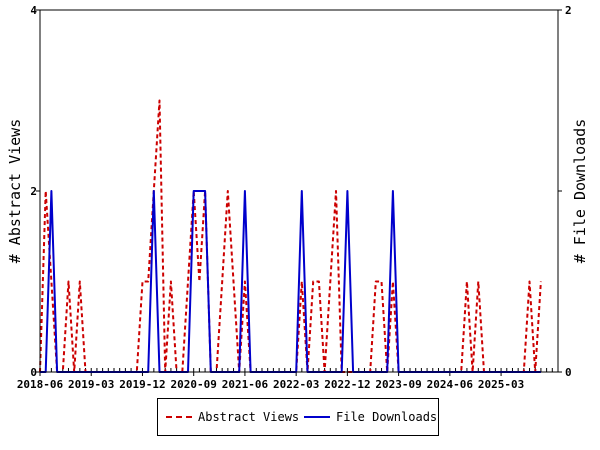  I want to click on legend-item-file-downloads: File Downloads, so click(370, 417).